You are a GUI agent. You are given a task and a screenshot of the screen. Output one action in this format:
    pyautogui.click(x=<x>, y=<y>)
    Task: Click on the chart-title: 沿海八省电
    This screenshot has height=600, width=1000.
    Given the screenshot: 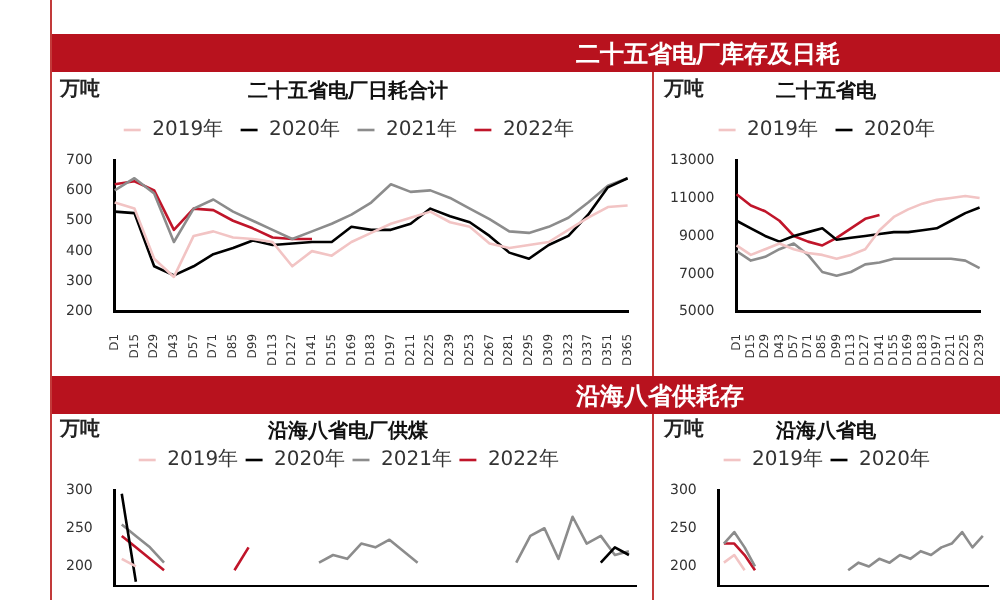 What is the action you would take?
    pyautogui.click(x=826, y=431)
    